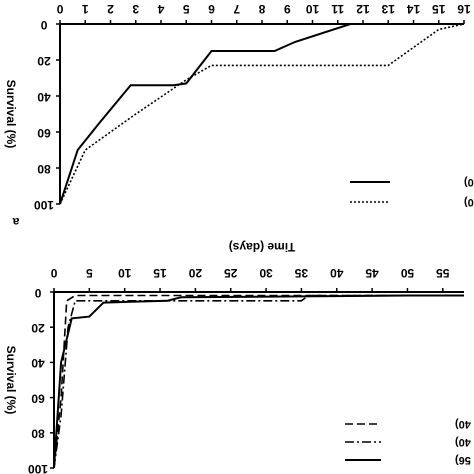 Image resolution: width=474 pixels, height=474 pixels. I want to click on x-tick-label: 25, so click(231, 273).